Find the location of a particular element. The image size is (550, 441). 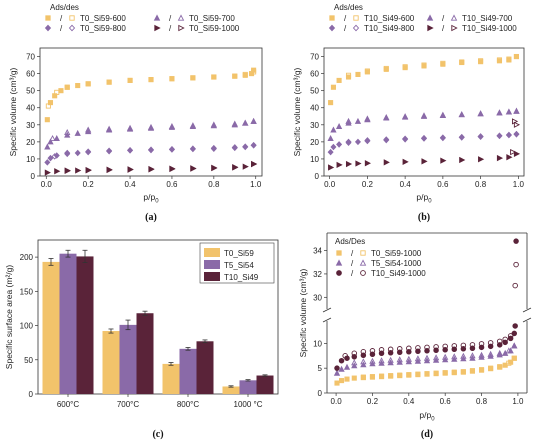

legend-label: T5_Si54-1000 is located at coordinates (396, 263).